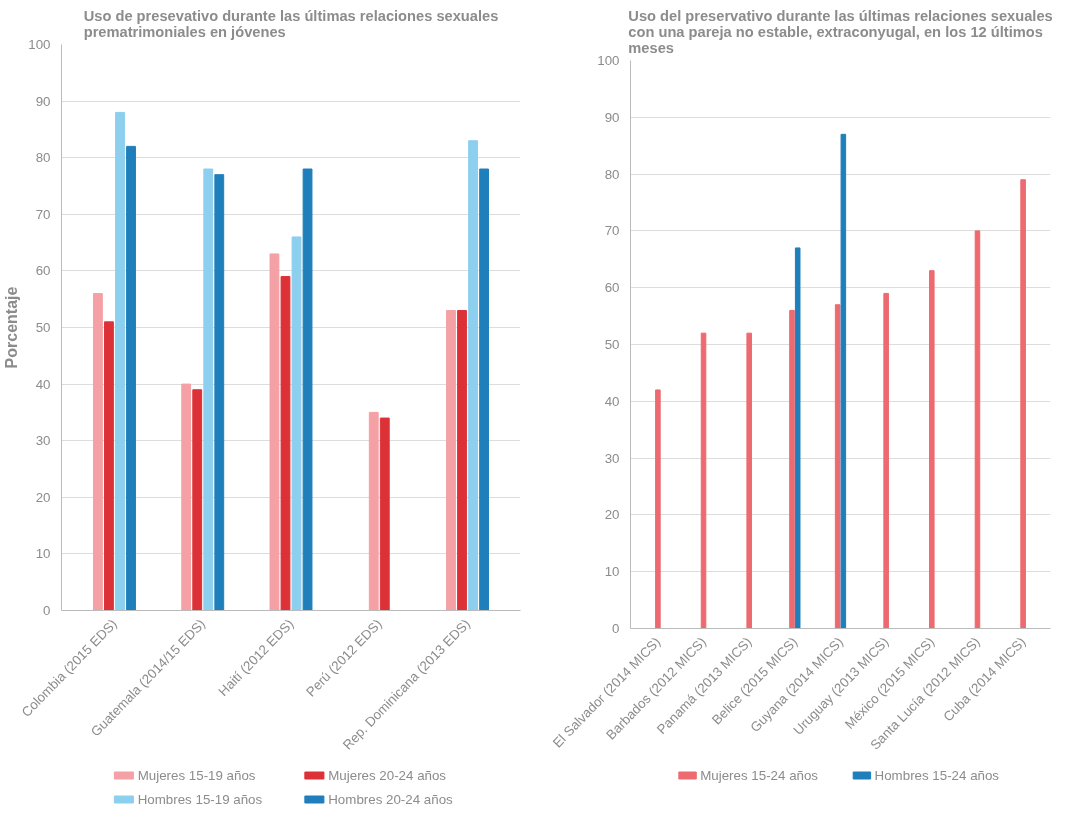  What do you see at coordinates (937, 775) in the screenshot?
I see `legend-label: Hombres 15-24 años` at bounding box center [937, 775].